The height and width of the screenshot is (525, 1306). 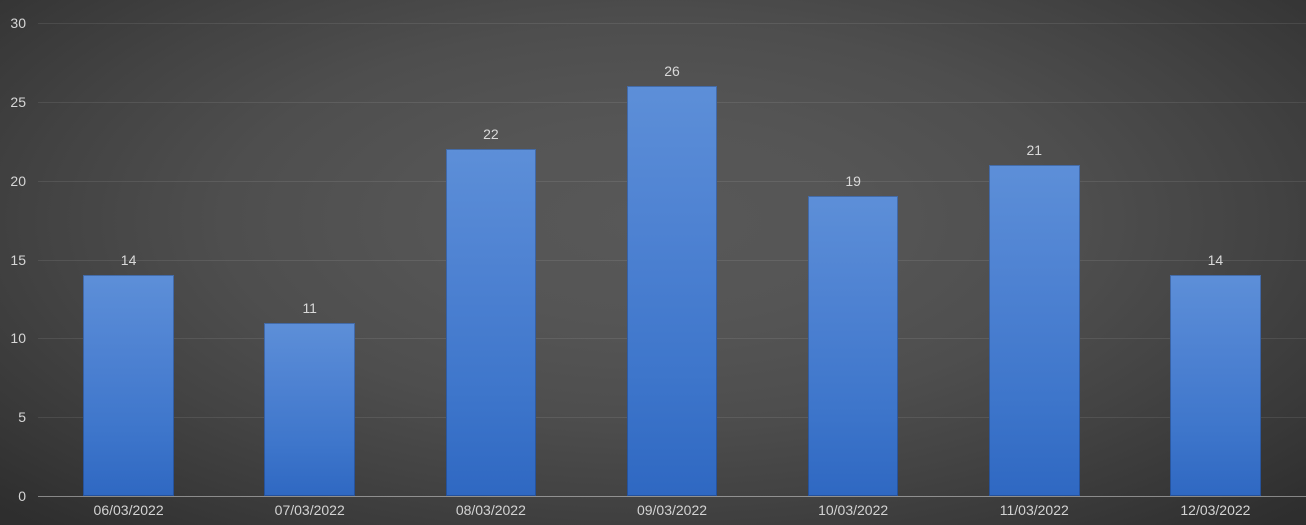 I want to click on x-axis-tick-label: 08/03/2022, so click(x=490, y=510).